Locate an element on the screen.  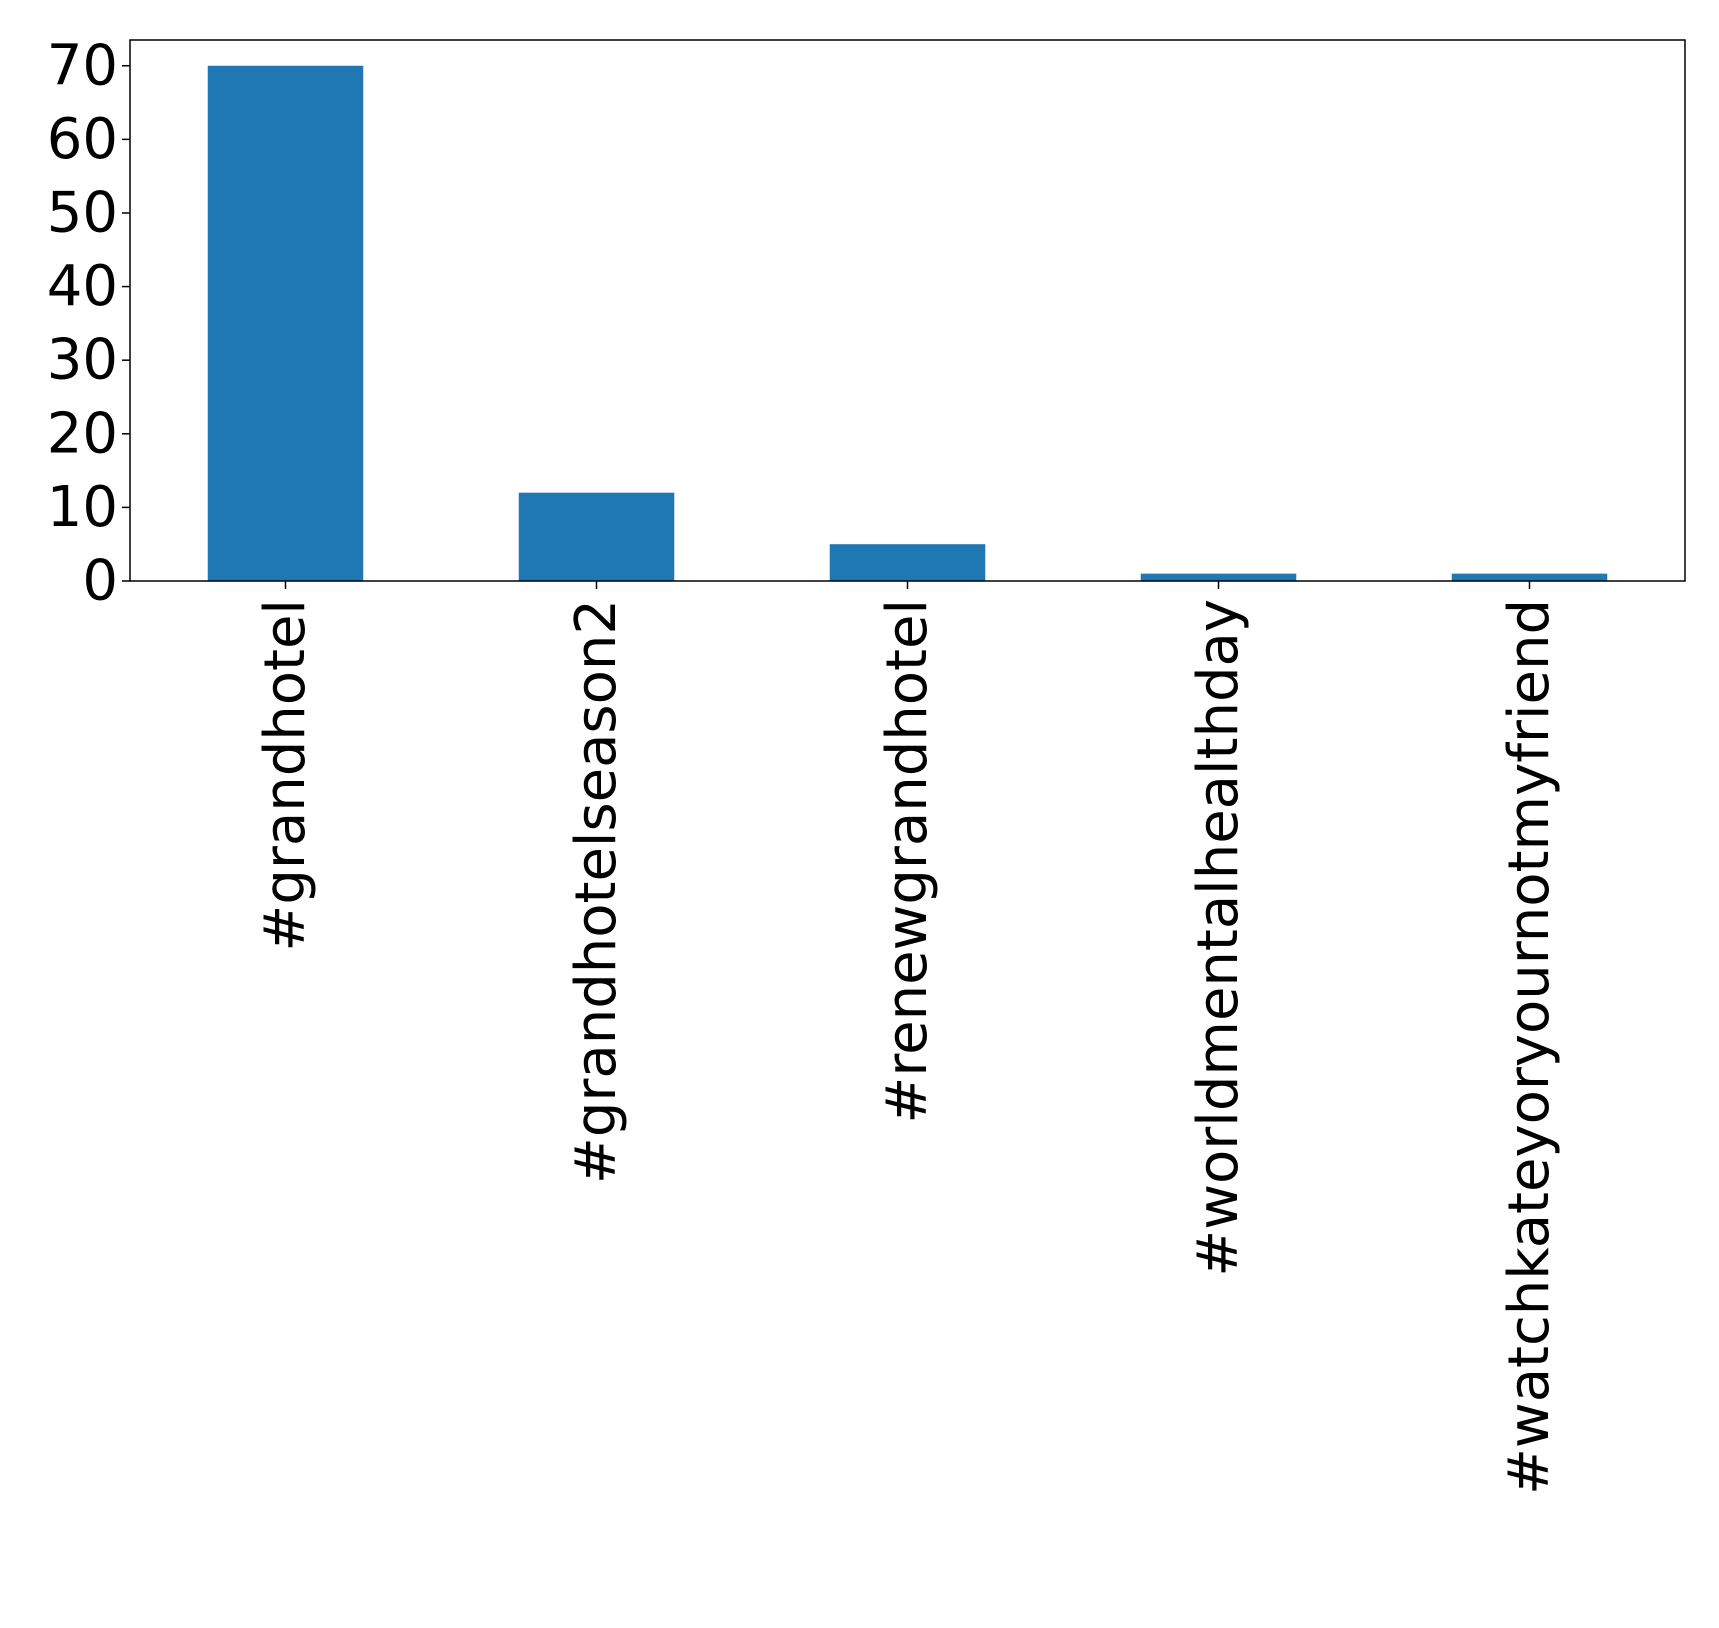
y-tick-label-7: 70 is located at coordinates (82, 65).